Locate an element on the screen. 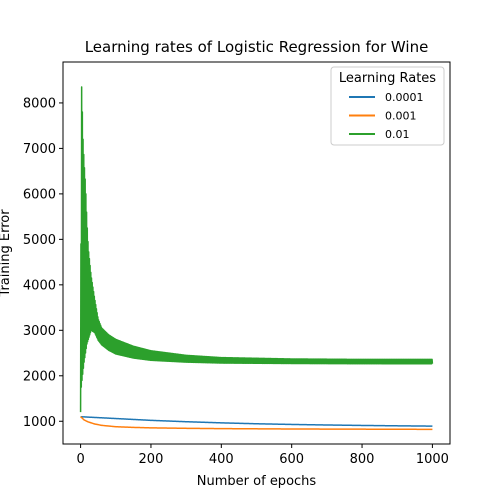 This screenshot has width=500, height=500. x-tick-label: 200 is located at coordinates (151, 459).